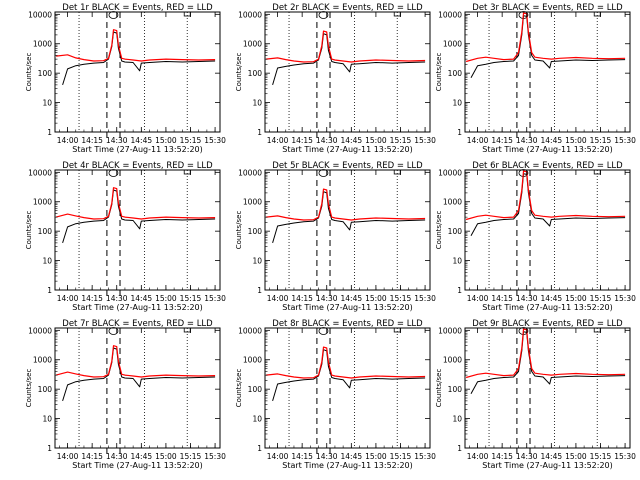 Image resolution: width=640 pixels, height=480 pixels. I want to click on chart-title: Det 8r BLACK = Events, RED = LLD, so click(347, 324).